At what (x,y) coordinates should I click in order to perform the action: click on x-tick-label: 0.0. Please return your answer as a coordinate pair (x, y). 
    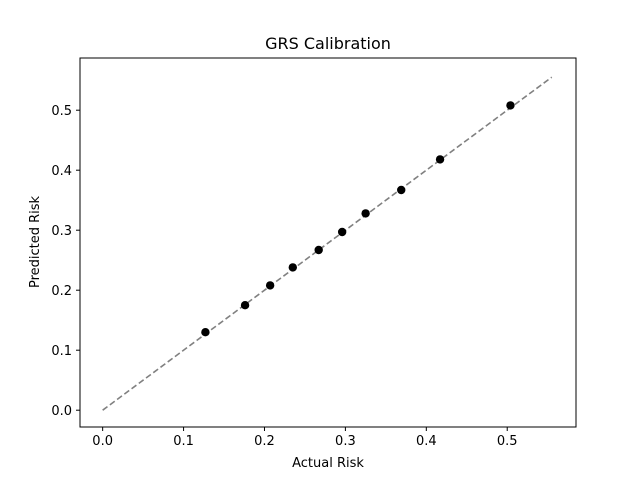
    Looking at the image, I should click on (102, 441).